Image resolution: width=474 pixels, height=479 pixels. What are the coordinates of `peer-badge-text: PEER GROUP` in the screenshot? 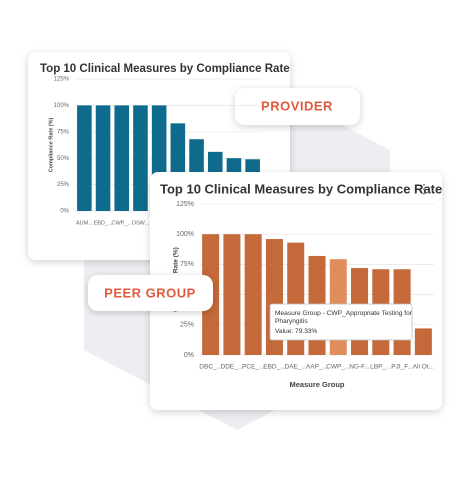 It's located at (150, 292).